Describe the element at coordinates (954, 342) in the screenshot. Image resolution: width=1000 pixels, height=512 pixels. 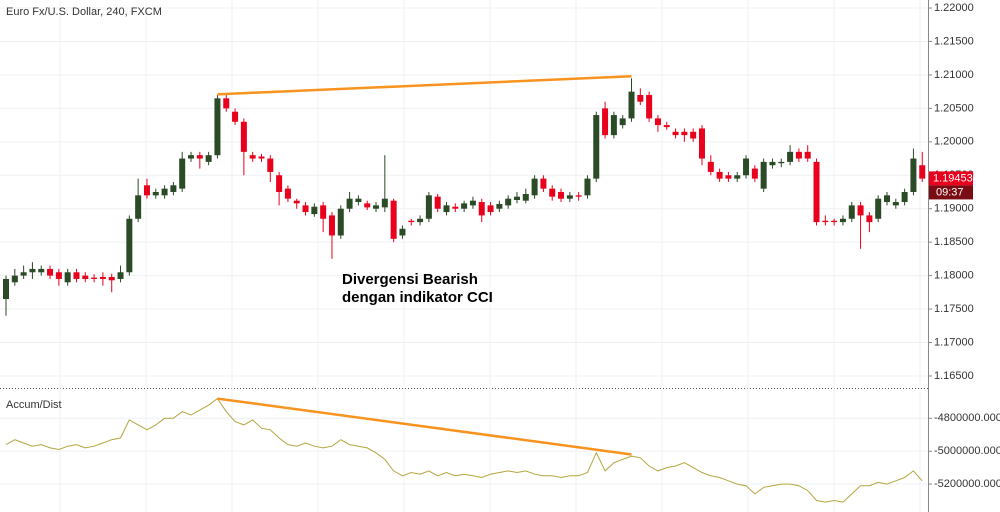
I see `y-tick-label: 1.17000` at that location.